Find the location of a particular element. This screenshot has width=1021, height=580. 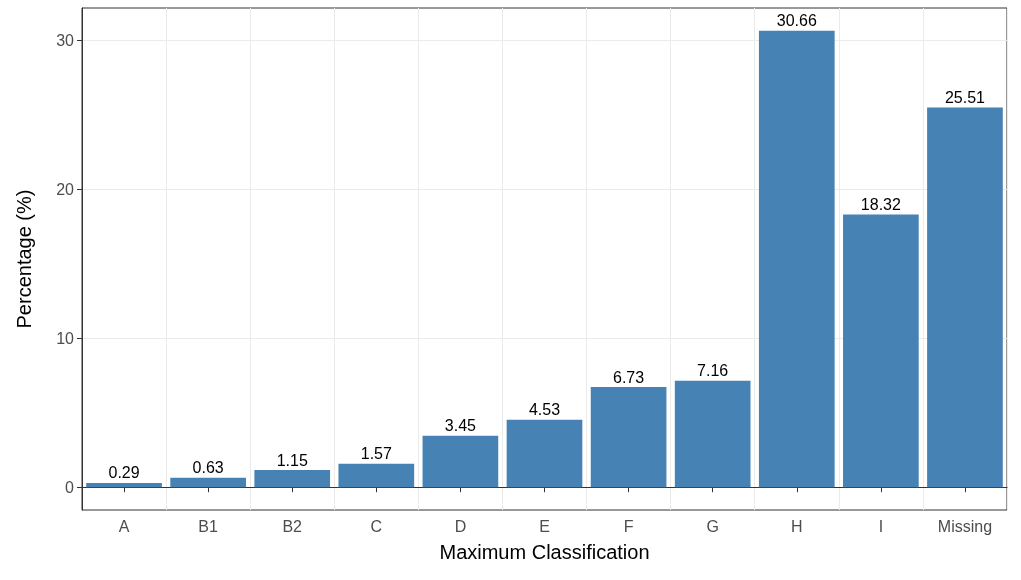

x-tick-label: Missing is located at coordinates (965, 526).